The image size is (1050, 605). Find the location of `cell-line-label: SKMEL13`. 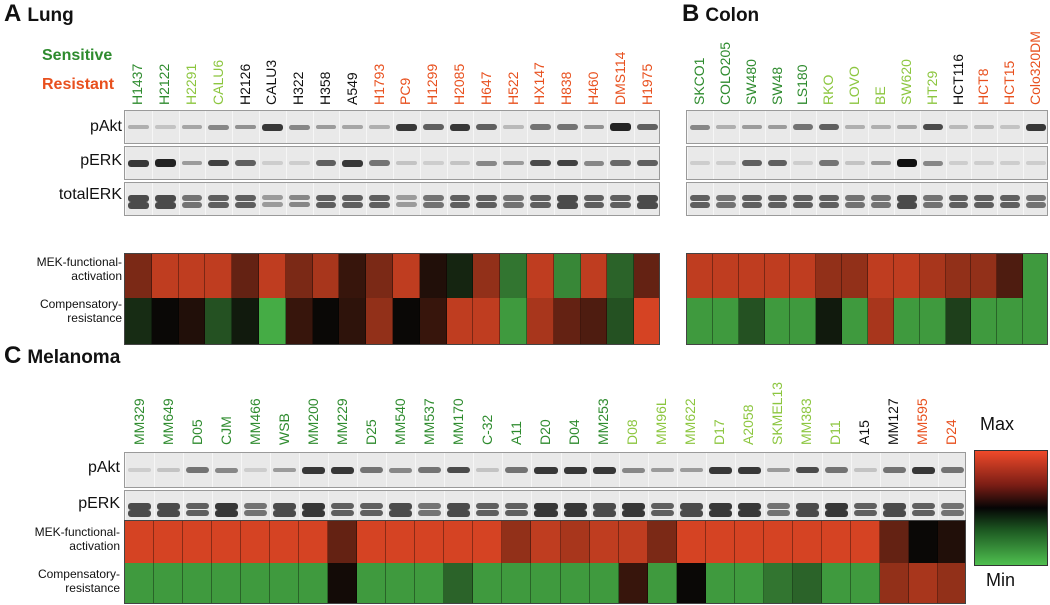

cell-line-label: SKMEL13 is located at coordinates (777, 413).